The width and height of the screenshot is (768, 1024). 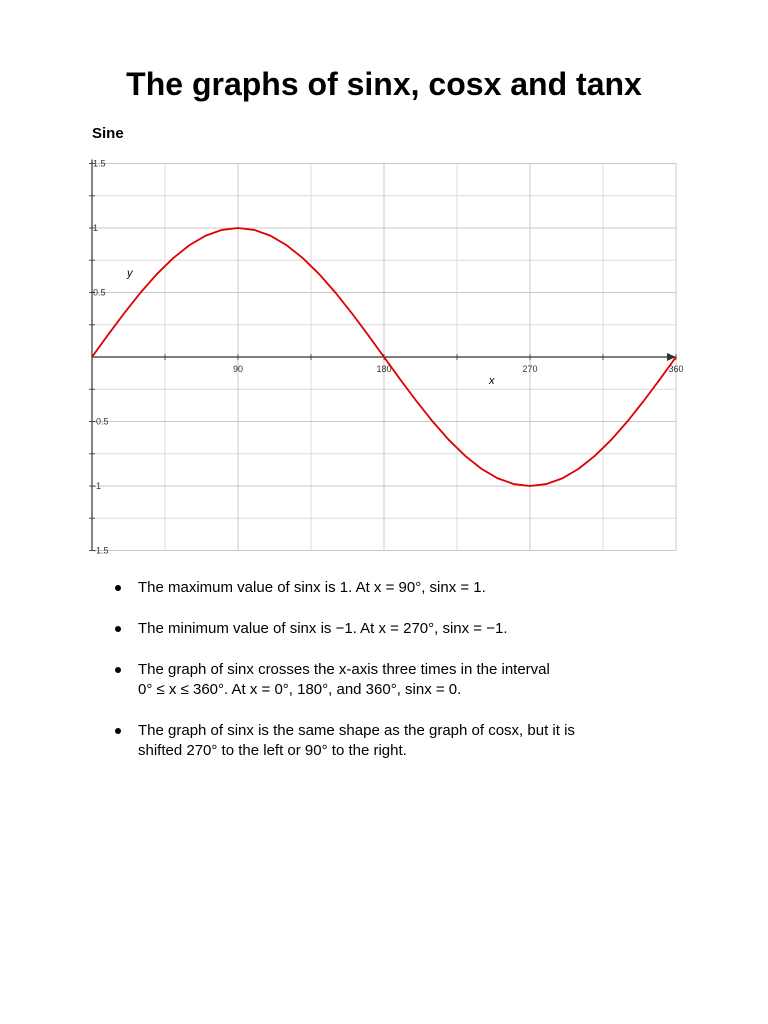 What do you see at coordinates (97, 486) in the screenshot?
I see `y-tick-label: -1` at bounding box center [97, 486].